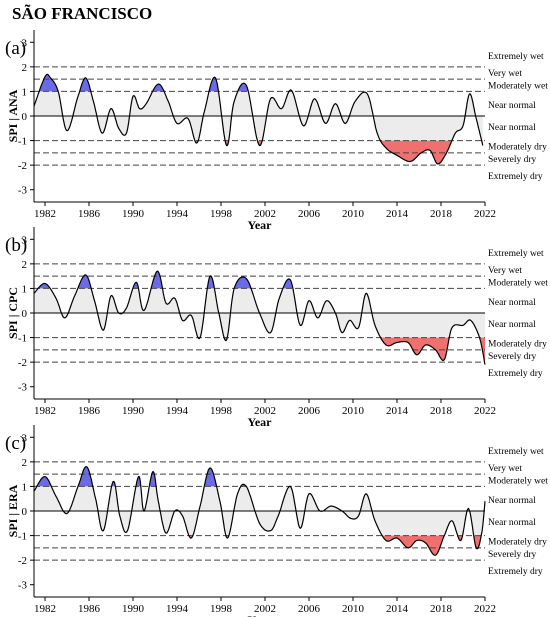 This screenshot has height=617, width=550. I want to click on y-axis-label: SPI | ANA, so click(13, 115).